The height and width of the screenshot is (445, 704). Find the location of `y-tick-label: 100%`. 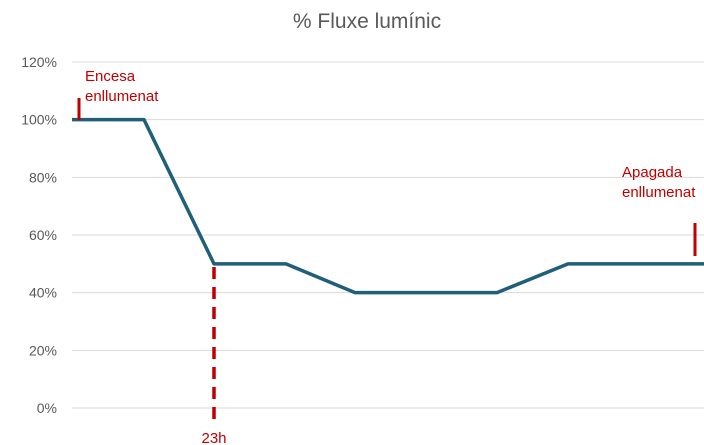

y-tick-label: 100% is located at coordinates (39, 120).